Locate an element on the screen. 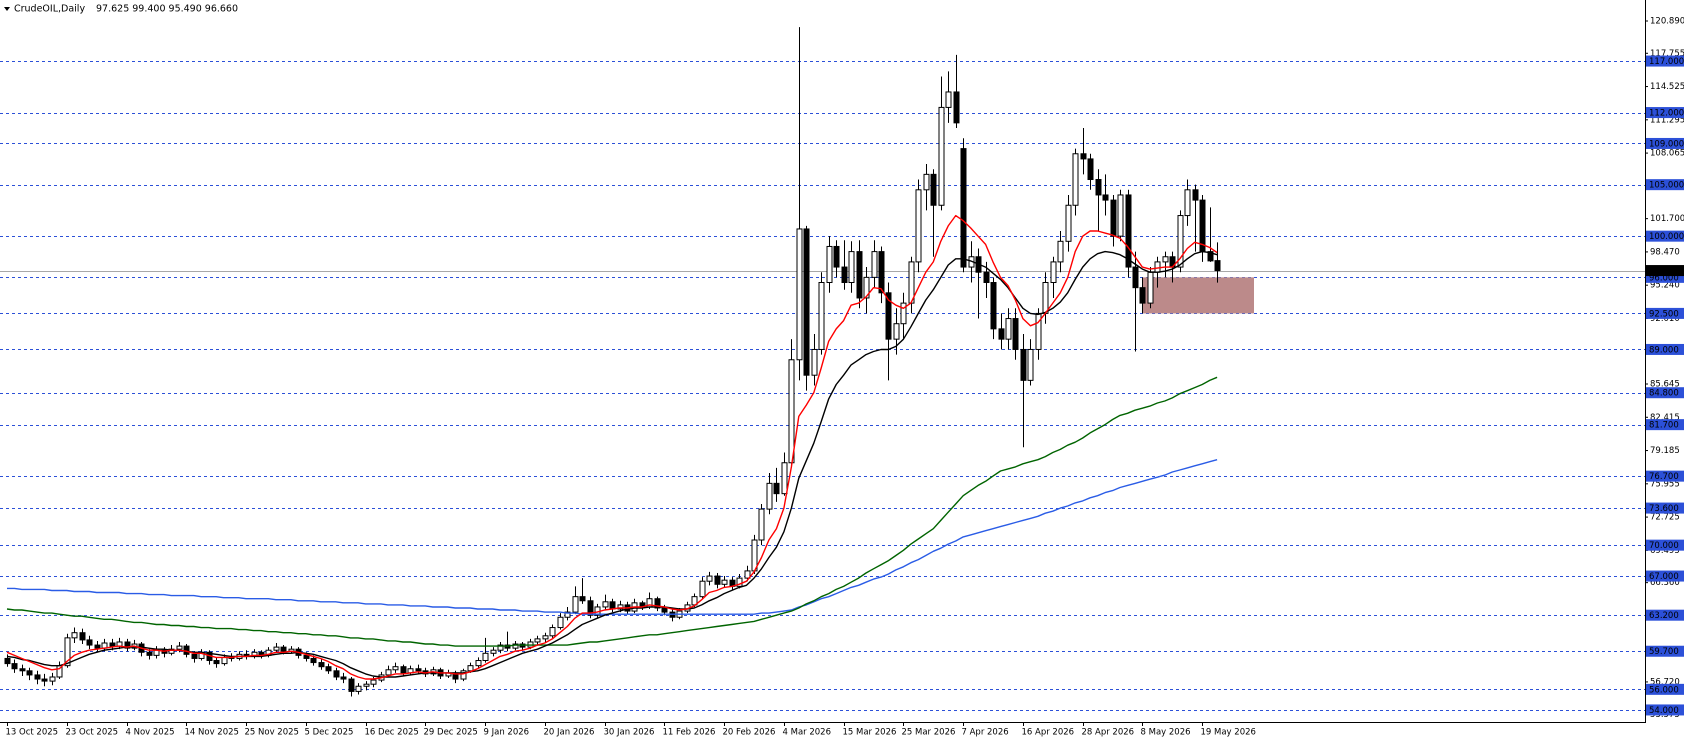 This screenshot has width=1684, height=738. y-tick-label: 98.470 is located at coordinates (1665, 252).